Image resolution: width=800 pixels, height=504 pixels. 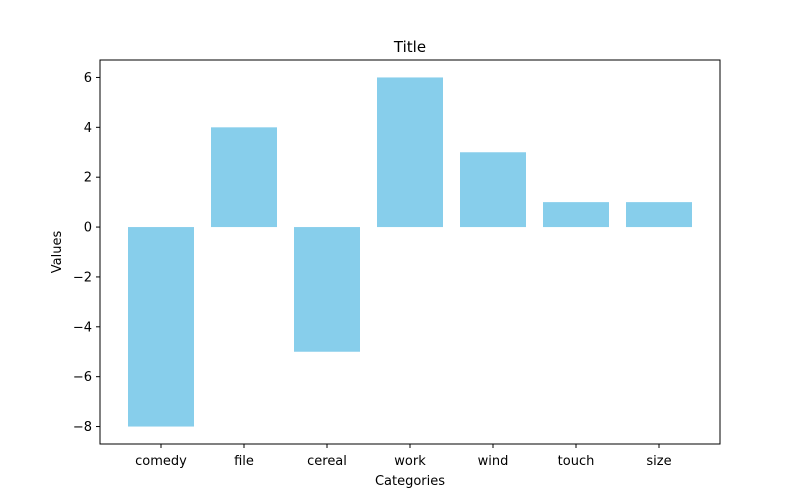 What do you see at coordinates (410, 152) in the screenshot?
I see `bar-work` at bounding box center [410, 152].